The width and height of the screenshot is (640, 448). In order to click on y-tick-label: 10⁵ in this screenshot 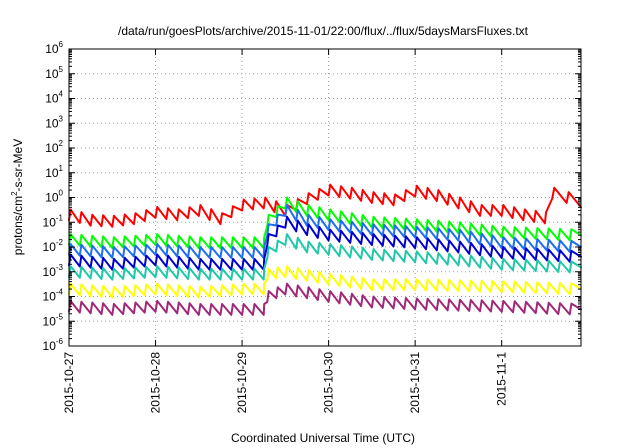, I will do `click(54, 73)`.